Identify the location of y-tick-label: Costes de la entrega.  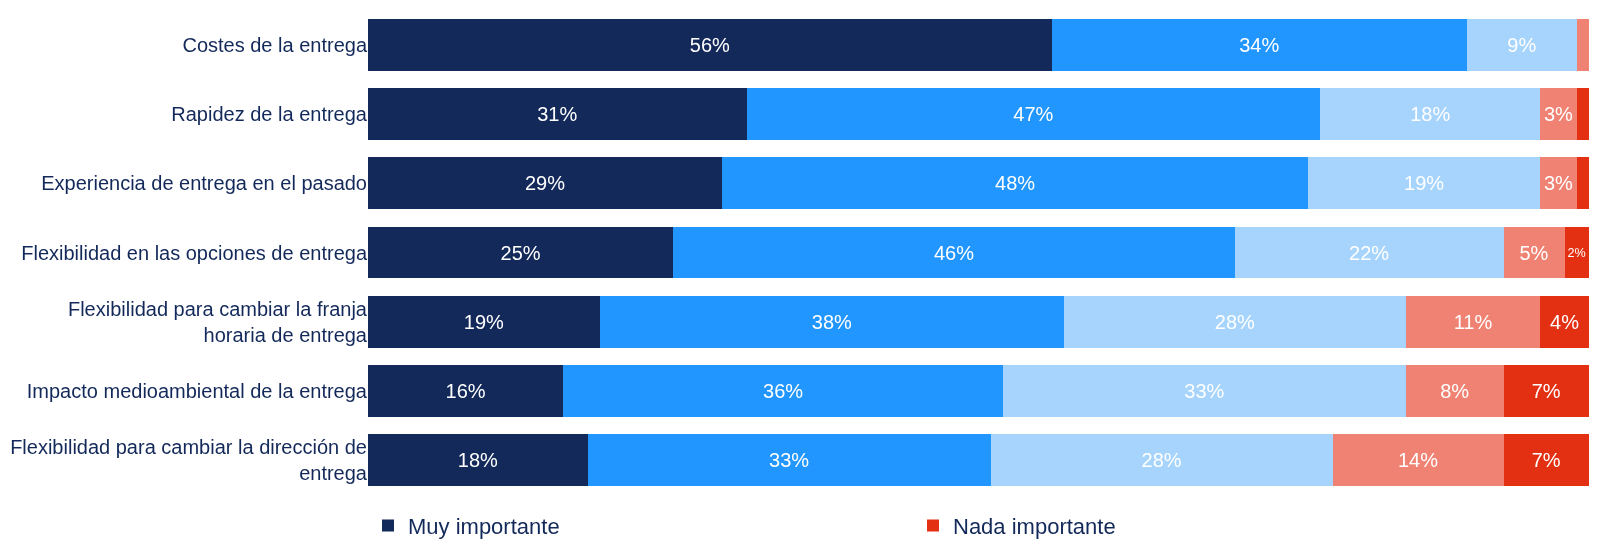
(275, 44).